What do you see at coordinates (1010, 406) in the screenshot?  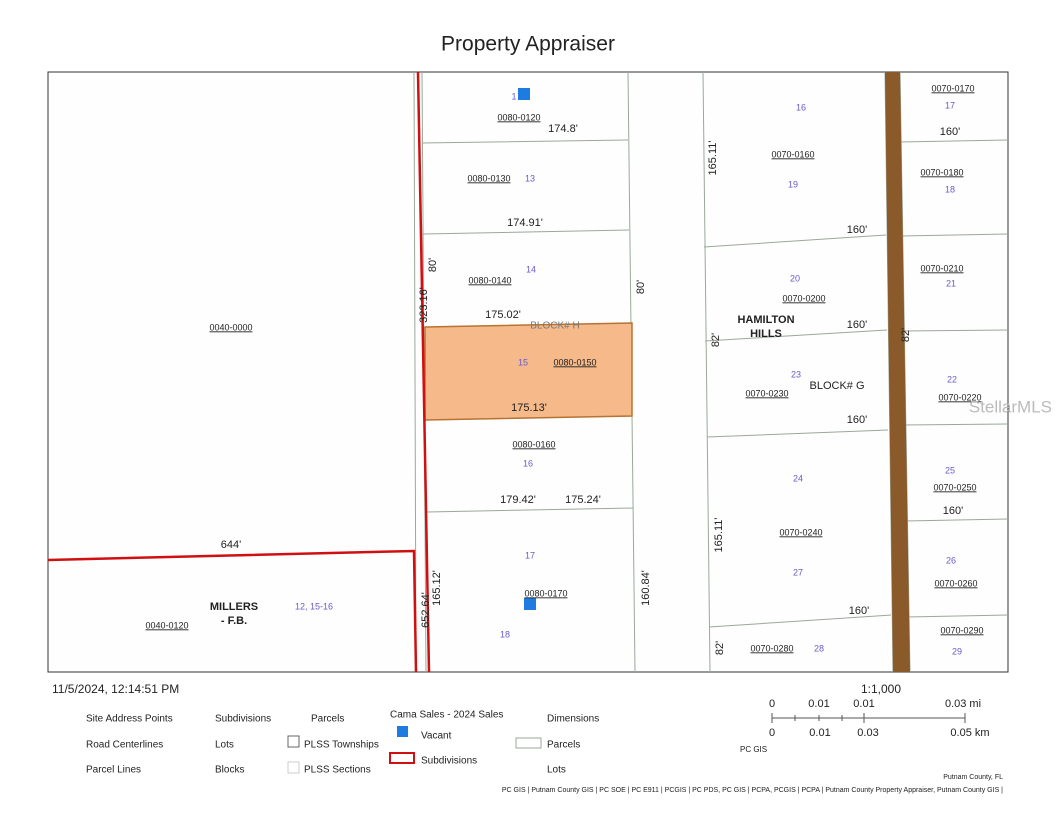 I see `map-label: StellarMLS` at bounding box center [1010, 406].